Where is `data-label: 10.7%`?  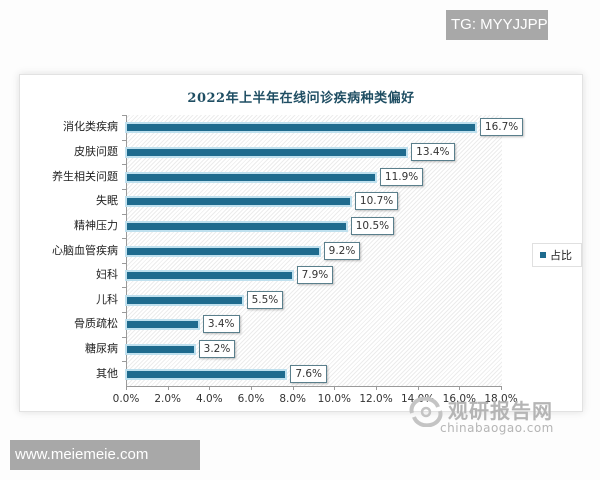 data-label: 10.7% is located at coordinates (376, 201).